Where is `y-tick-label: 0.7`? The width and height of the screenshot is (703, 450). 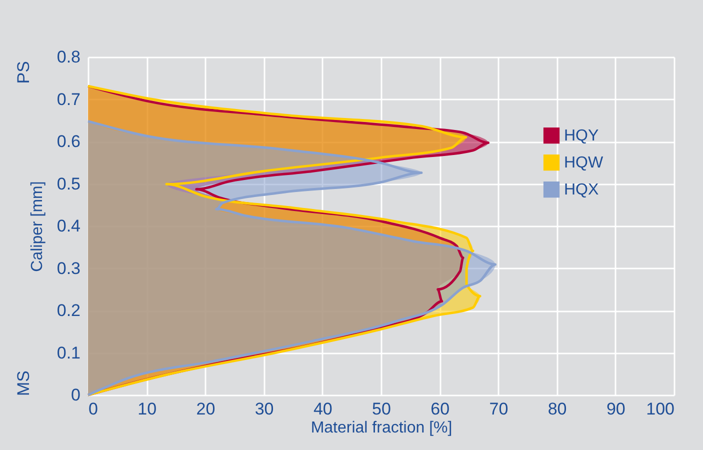
y-tick-label: 0.7 is located at coordinates (68, 99).